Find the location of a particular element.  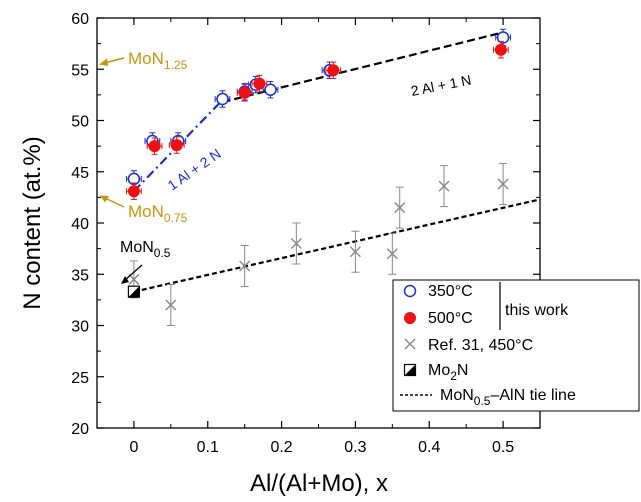

y-tick-label: 45 is located at coordinates (80, 173).